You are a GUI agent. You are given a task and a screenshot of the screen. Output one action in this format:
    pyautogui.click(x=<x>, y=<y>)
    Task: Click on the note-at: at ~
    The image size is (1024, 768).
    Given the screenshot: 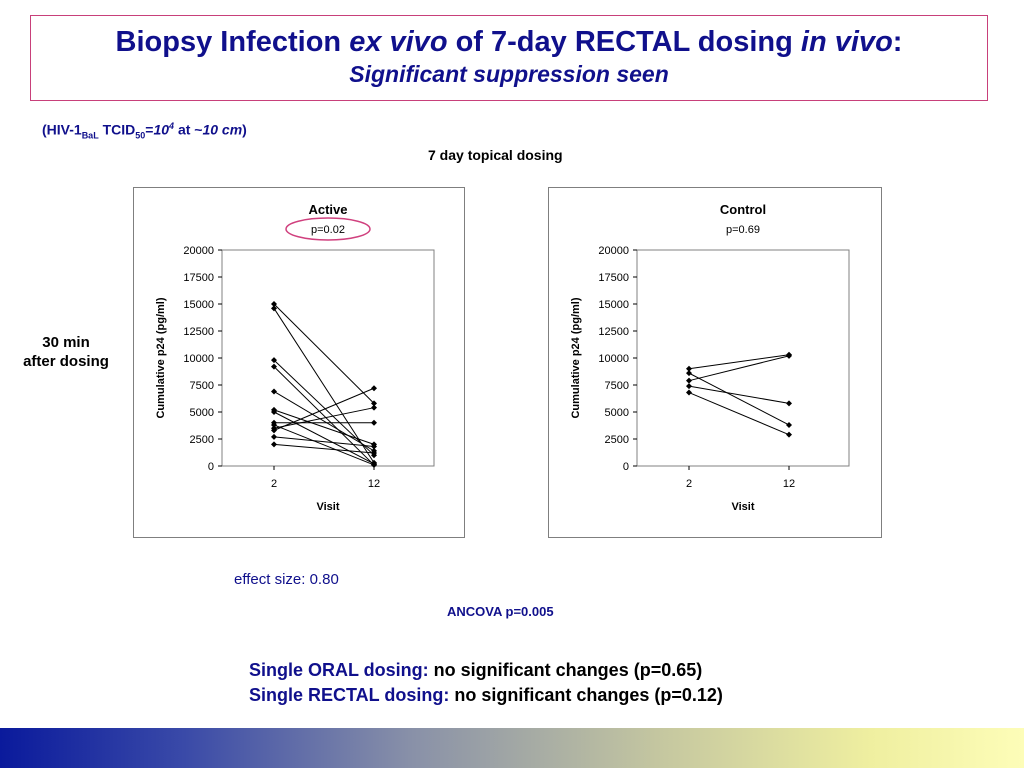 What is the action you would take?
    pyautogui.click(x=188, y=129)
    